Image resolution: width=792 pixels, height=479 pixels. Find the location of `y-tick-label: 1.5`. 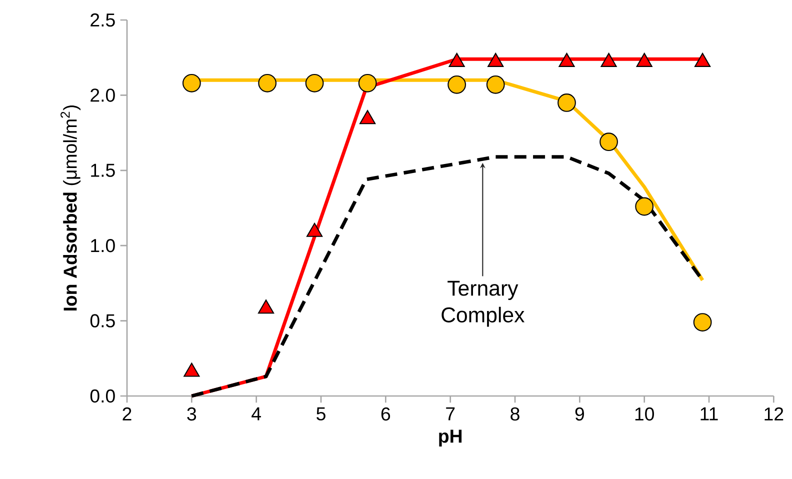

y-tick-label: 1.5 is located at coordinates (103, 170).